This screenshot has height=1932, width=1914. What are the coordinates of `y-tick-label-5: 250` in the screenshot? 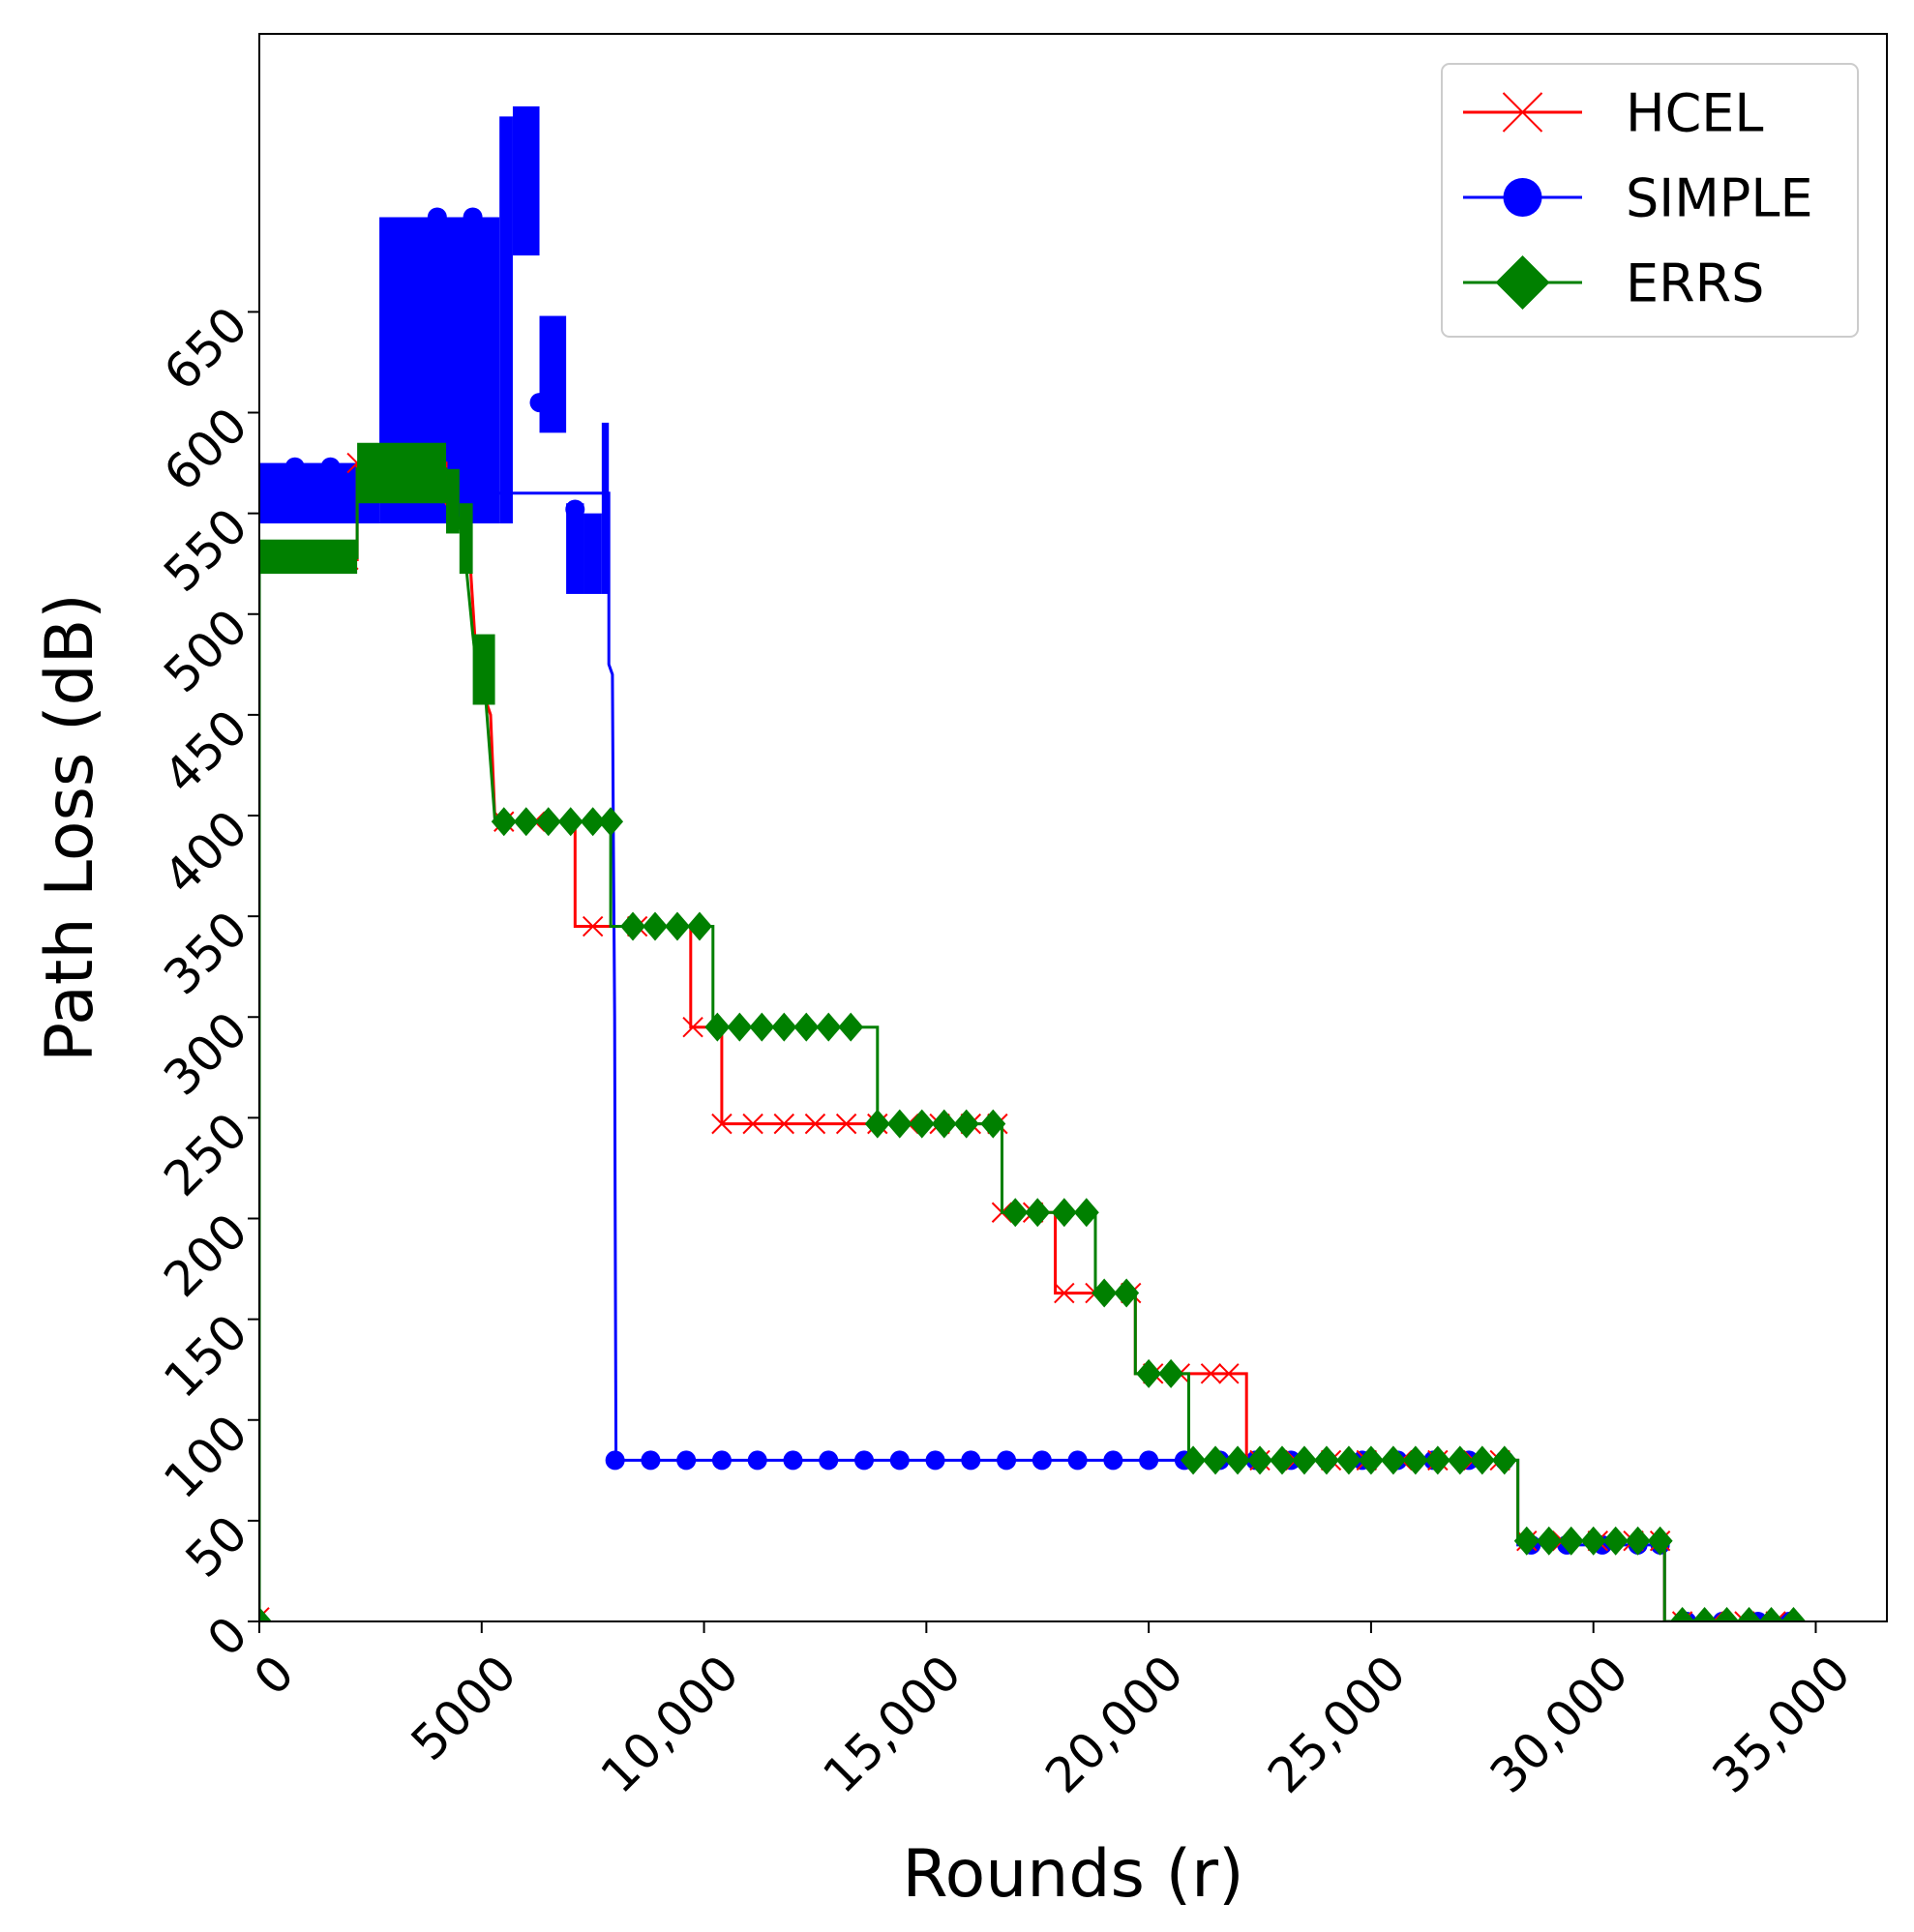 It's located at (205, 1154).